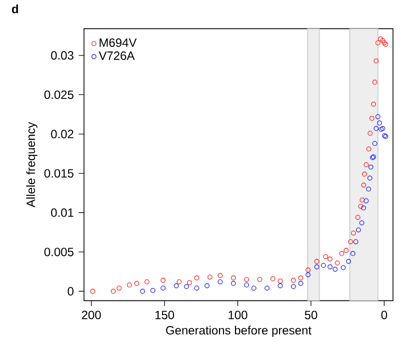 This screenshot has height=356, width=403. I want to click on legend-label: V726A, so click(116, 56).